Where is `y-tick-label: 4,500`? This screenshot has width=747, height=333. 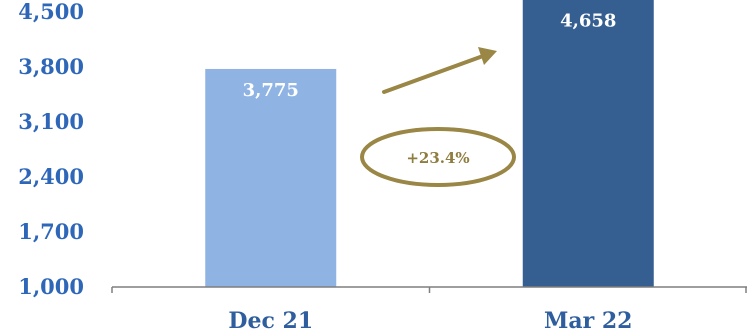 y-tick-label: 4,500 is located at coordinates (51, 12).